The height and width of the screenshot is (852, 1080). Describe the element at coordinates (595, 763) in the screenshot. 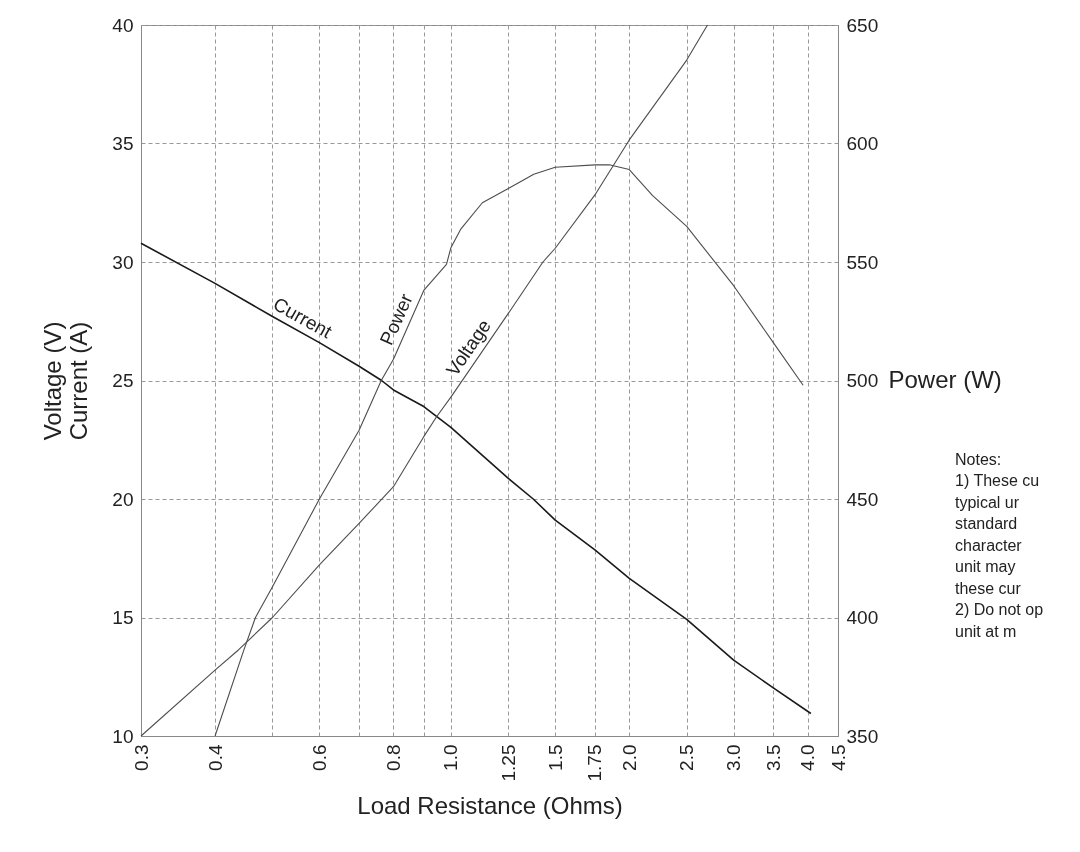

I see `x-tick-label: 1.75` at that location.